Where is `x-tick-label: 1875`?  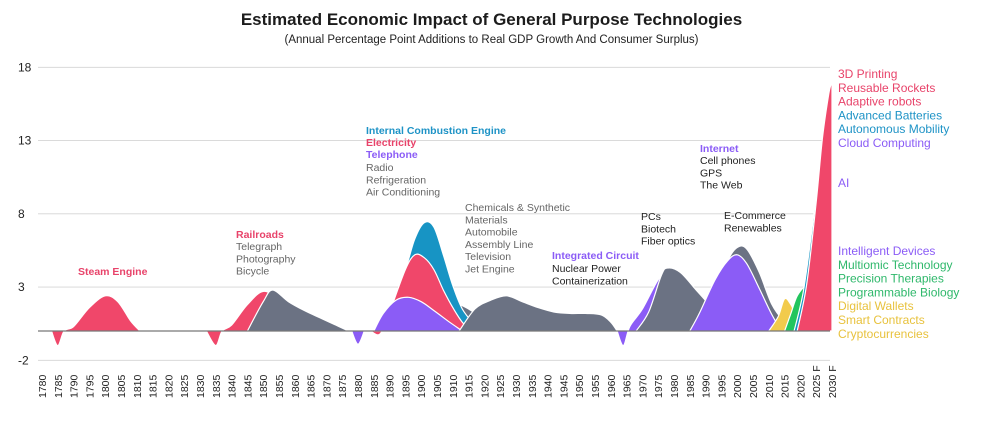
x-tick-label: 1875 is located at coordinates (343, 386).